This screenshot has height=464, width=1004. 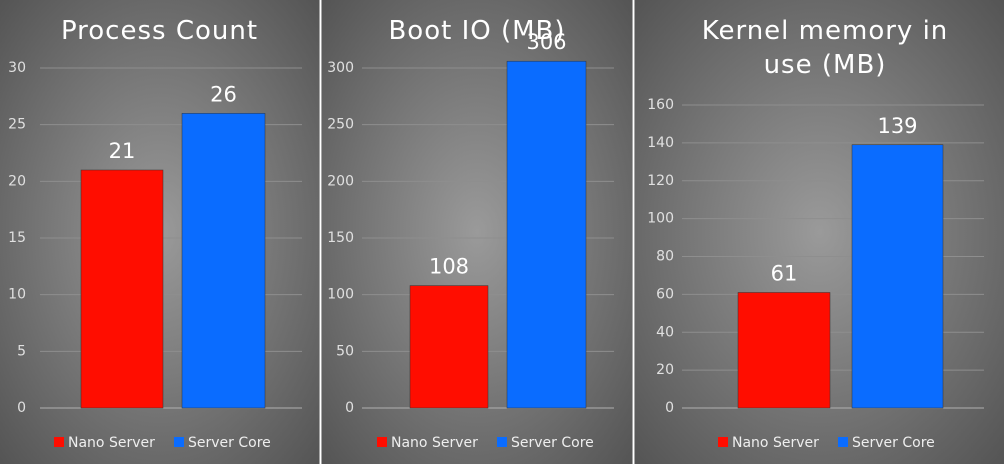 I want to click on chart-title: Kernel memory in use (MB), so click(x=825, y=48).